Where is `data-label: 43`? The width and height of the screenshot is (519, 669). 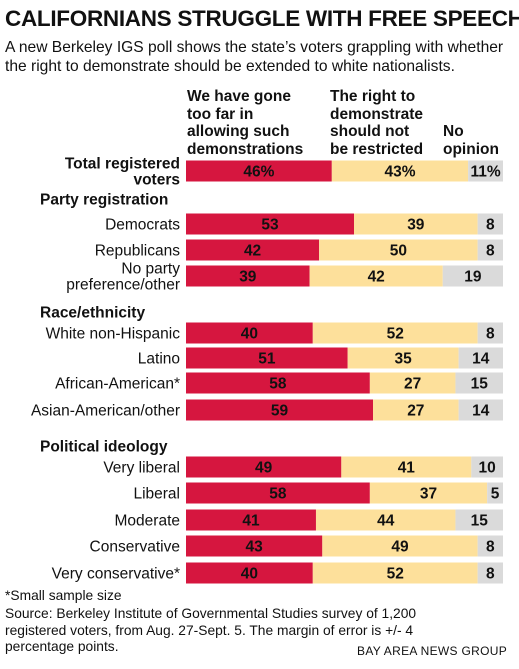
data-label: 43 is located at coordinates (255, 547).